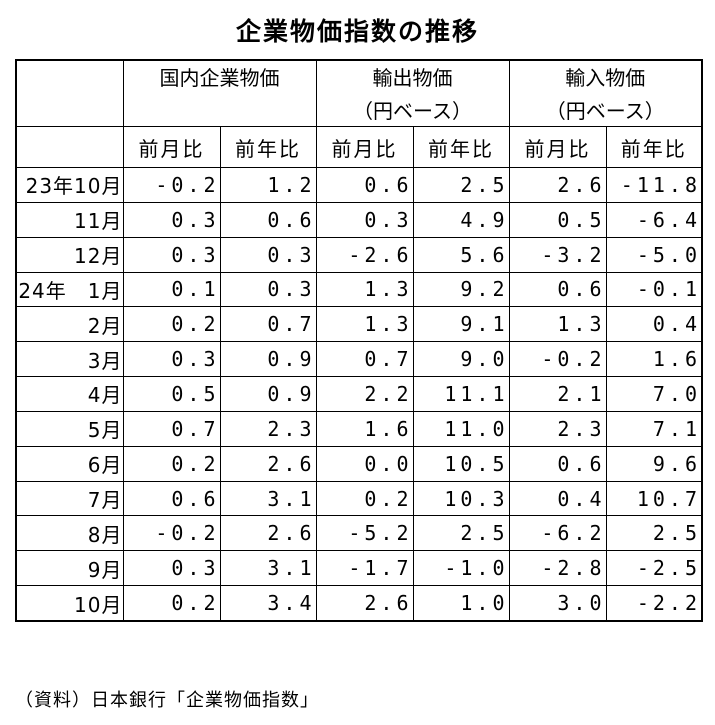 The height and width of the screenshot is (725, 715). I want to click on table-row: 12月 0.3 0.3 -2.6 5.6 -3.2 -5.0, so click(359, 254).